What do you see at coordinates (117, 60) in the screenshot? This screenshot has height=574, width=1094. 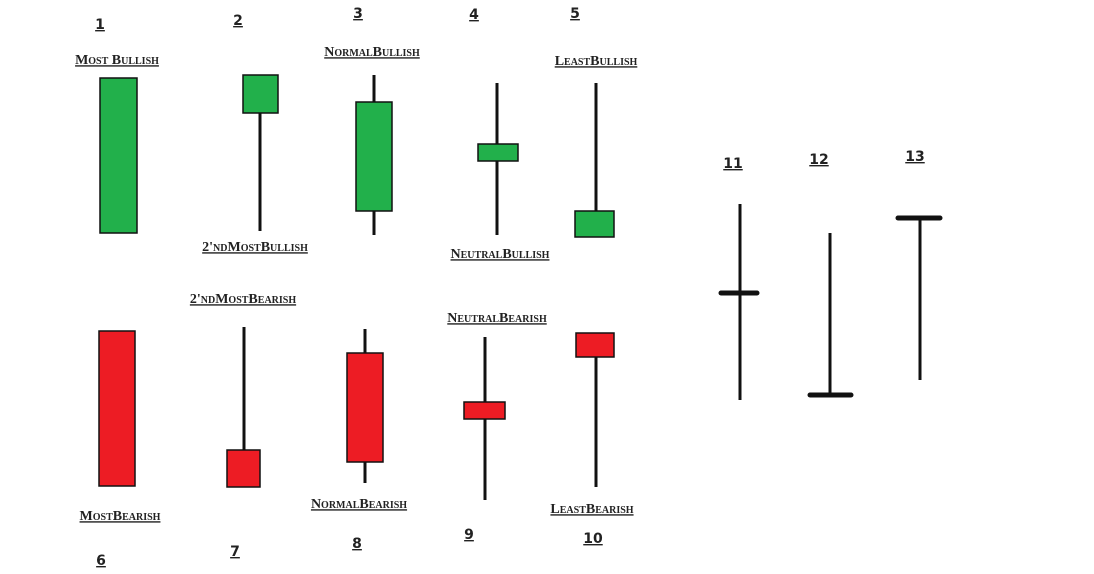 I see `candle-label: Most Bullish` at bounding box center [117, 60].